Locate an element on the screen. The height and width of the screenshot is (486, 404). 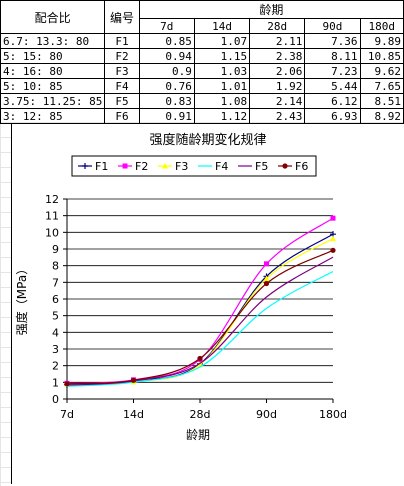
value-cell: 8.92 is located at coordinates (381, 116).